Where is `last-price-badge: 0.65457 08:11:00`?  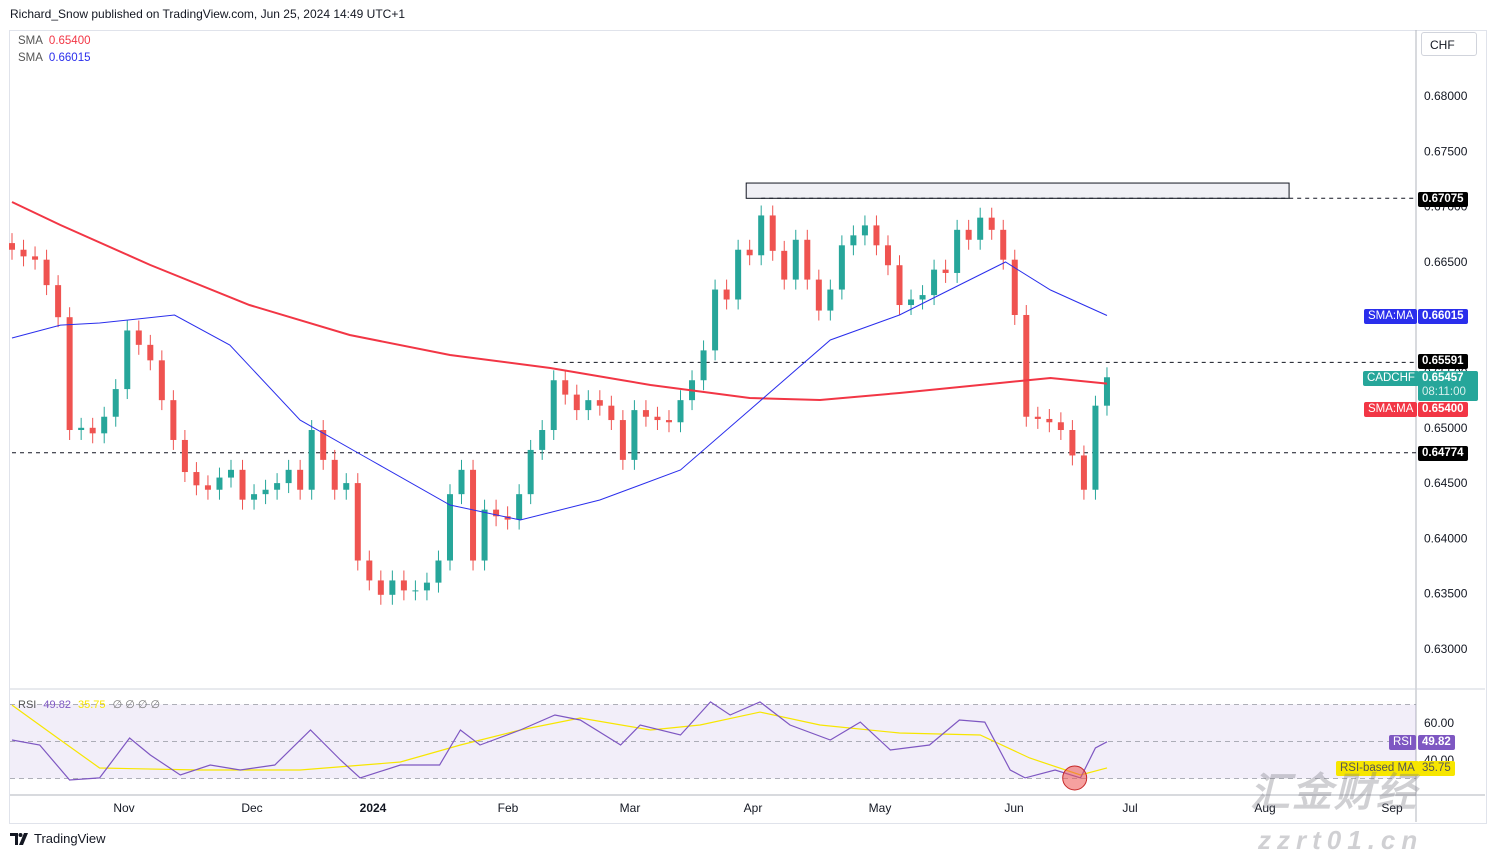 last-price-badge: 0.65457 08:11:00 is located at coordinates (1448, 386).